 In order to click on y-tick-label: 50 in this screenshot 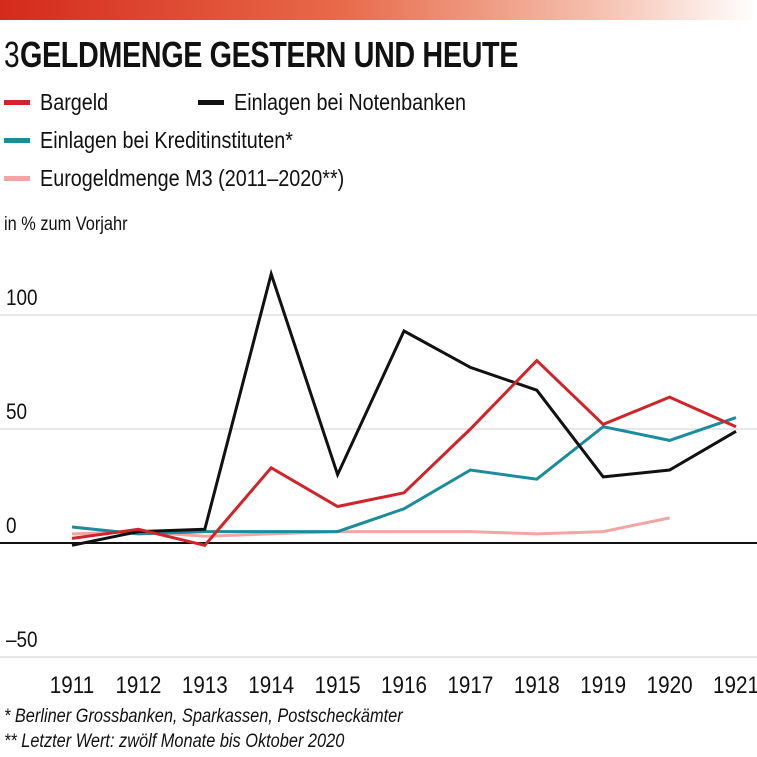, I will do `click(16, 412)`.